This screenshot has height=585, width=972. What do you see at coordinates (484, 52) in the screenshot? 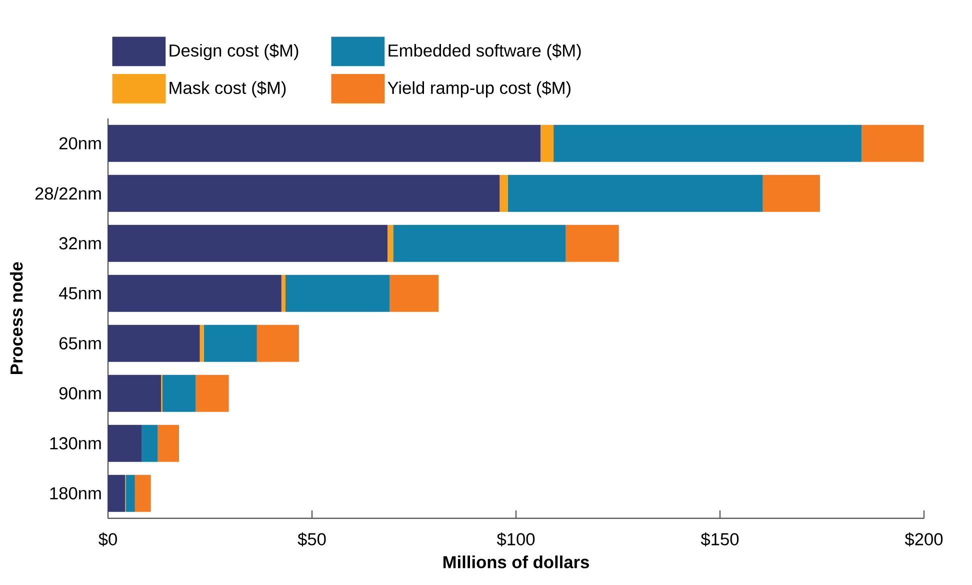
I see `legend-label: Embedded software ($M)` at bounding box center [484, 52].